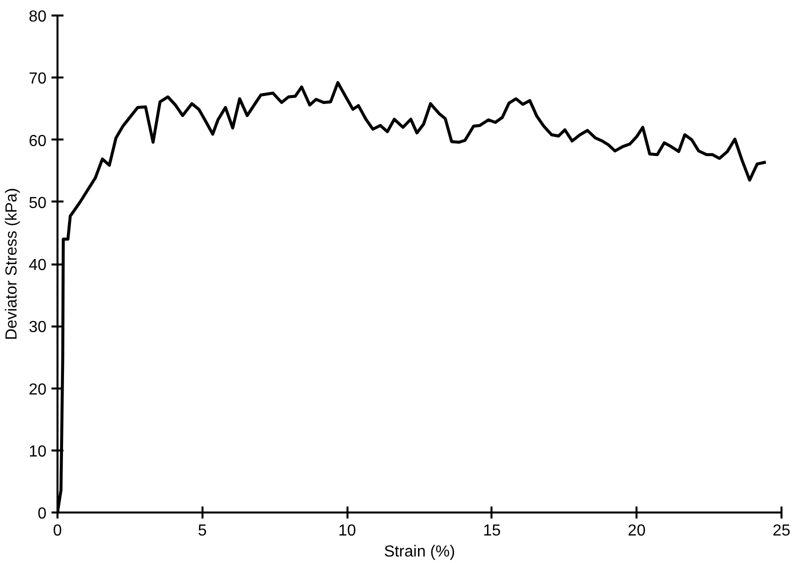 This screenshot has width=811, height=563. I want to click on x-tick-label: 10, so click(347, 531).